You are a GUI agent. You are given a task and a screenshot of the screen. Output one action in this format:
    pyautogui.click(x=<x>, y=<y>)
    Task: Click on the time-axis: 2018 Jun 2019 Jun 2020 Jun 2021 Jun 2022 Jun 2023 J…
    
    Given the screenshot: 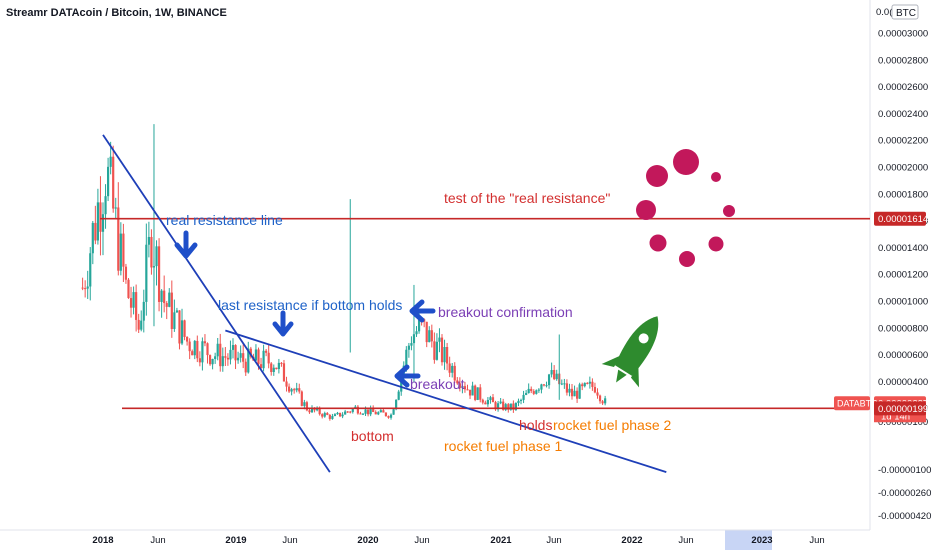 What is the action you would take?
    pyautogui.click(x=458, y=540)
    